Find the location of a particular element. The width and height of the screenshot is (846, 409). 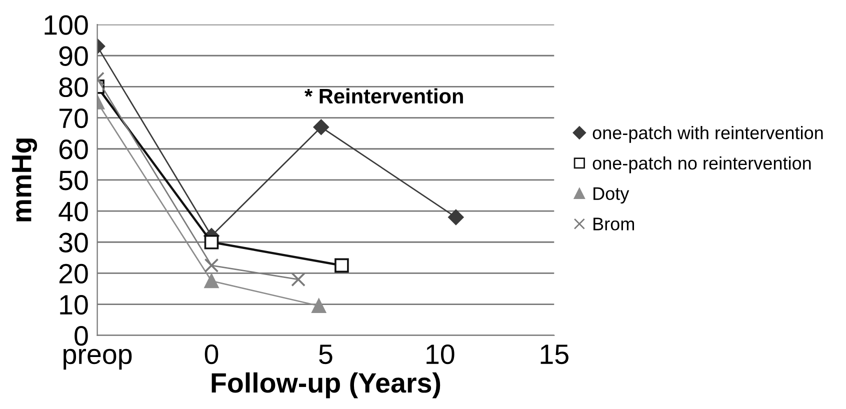

legend-label: Doty is located at coordinates (612, 195).